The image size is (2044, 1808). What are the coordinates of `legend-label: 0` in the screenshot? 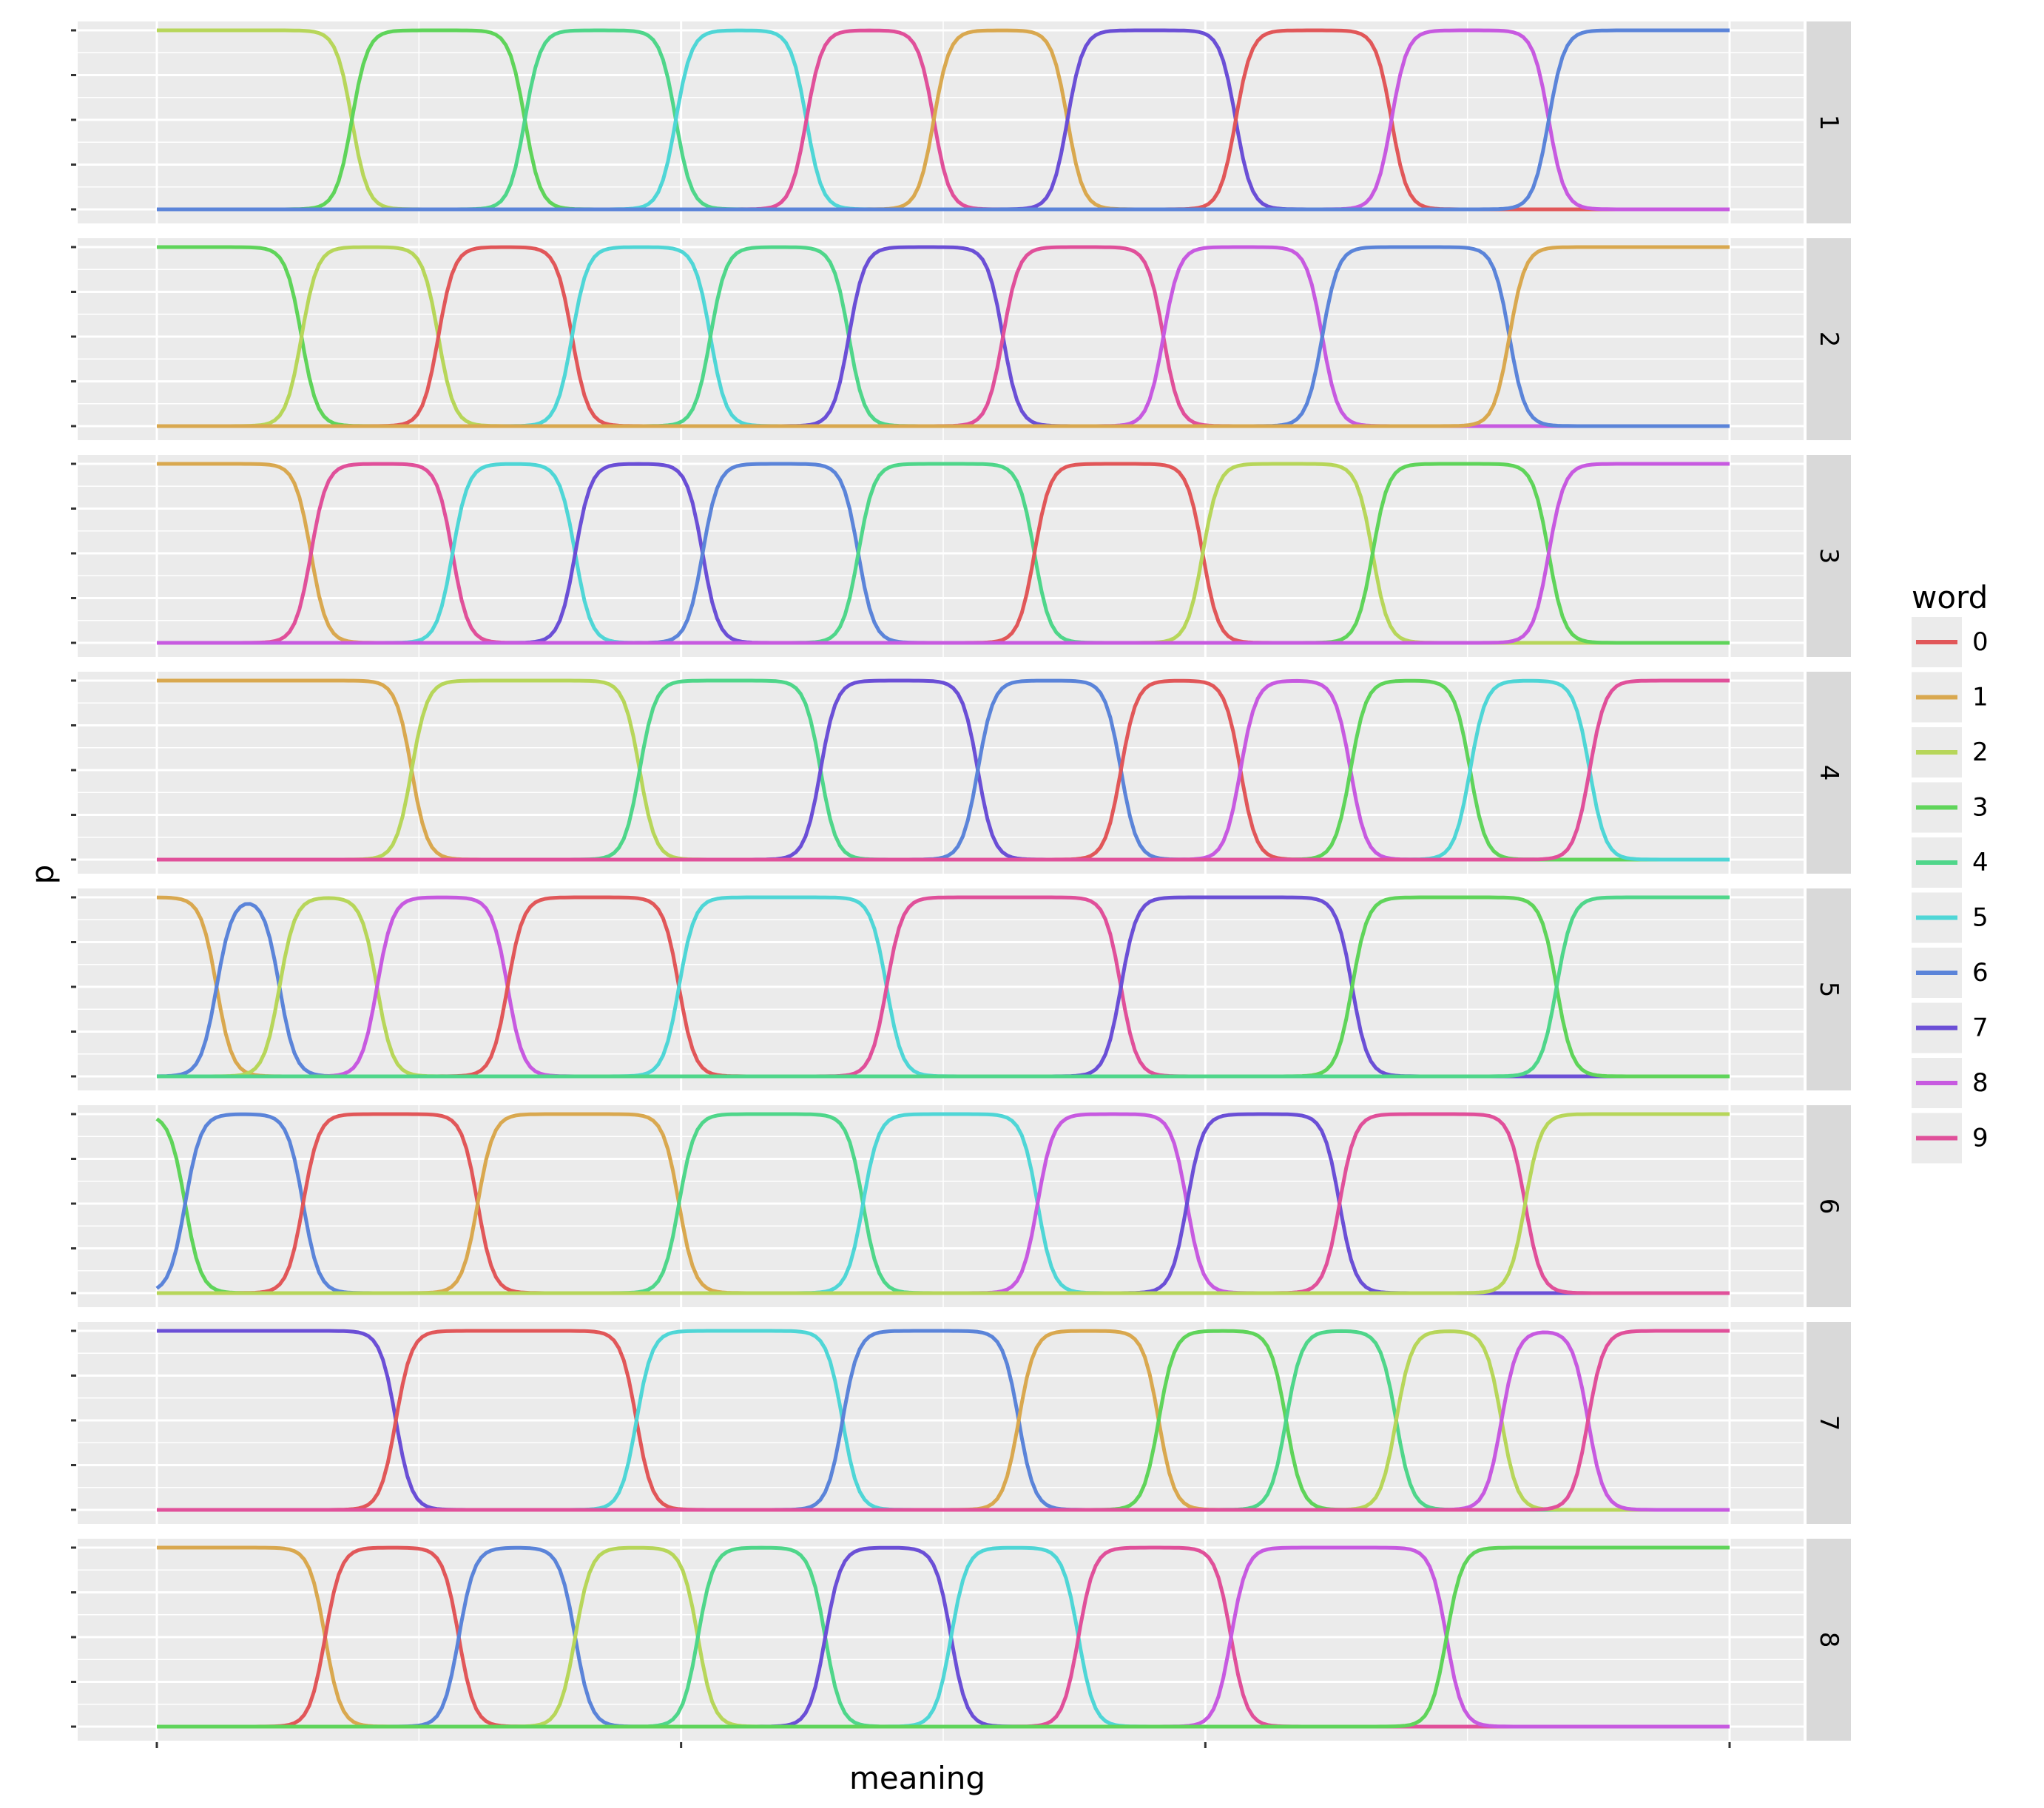 It's located at (1980, 642).